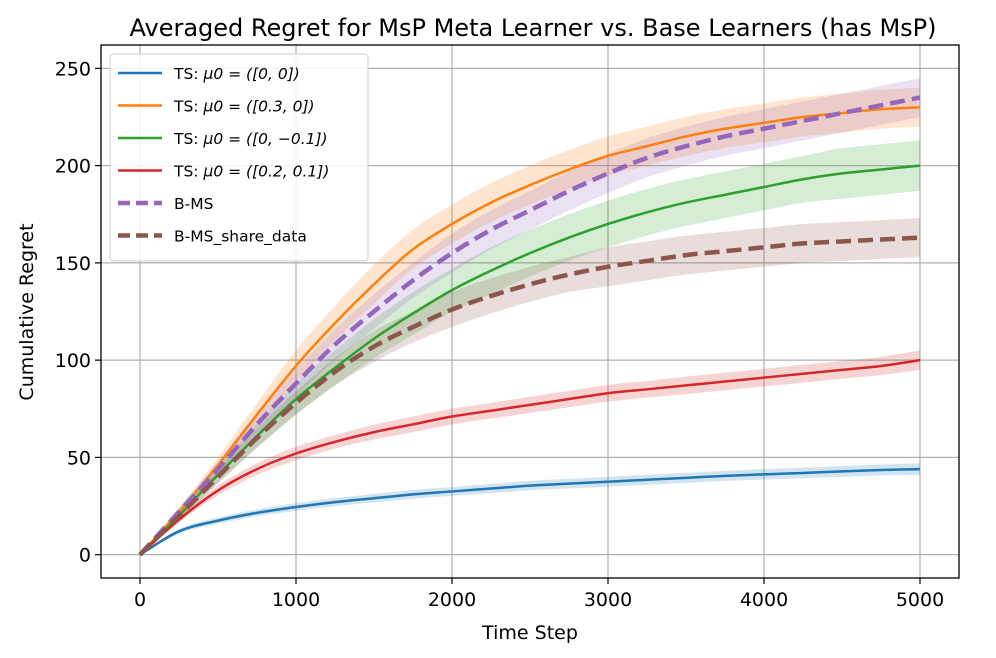  What do you see at coordinates (73, 264) in the screenshot?
I see `y-tick-label: 150` at bounding box center [73, 264].